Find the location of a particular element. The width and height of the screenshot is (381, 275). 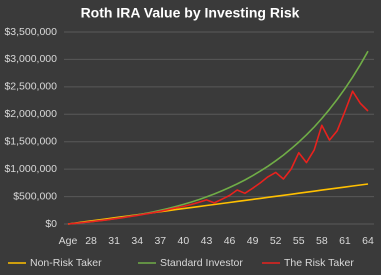

x-tick-label: 52 is located at coordinates (276, 241).